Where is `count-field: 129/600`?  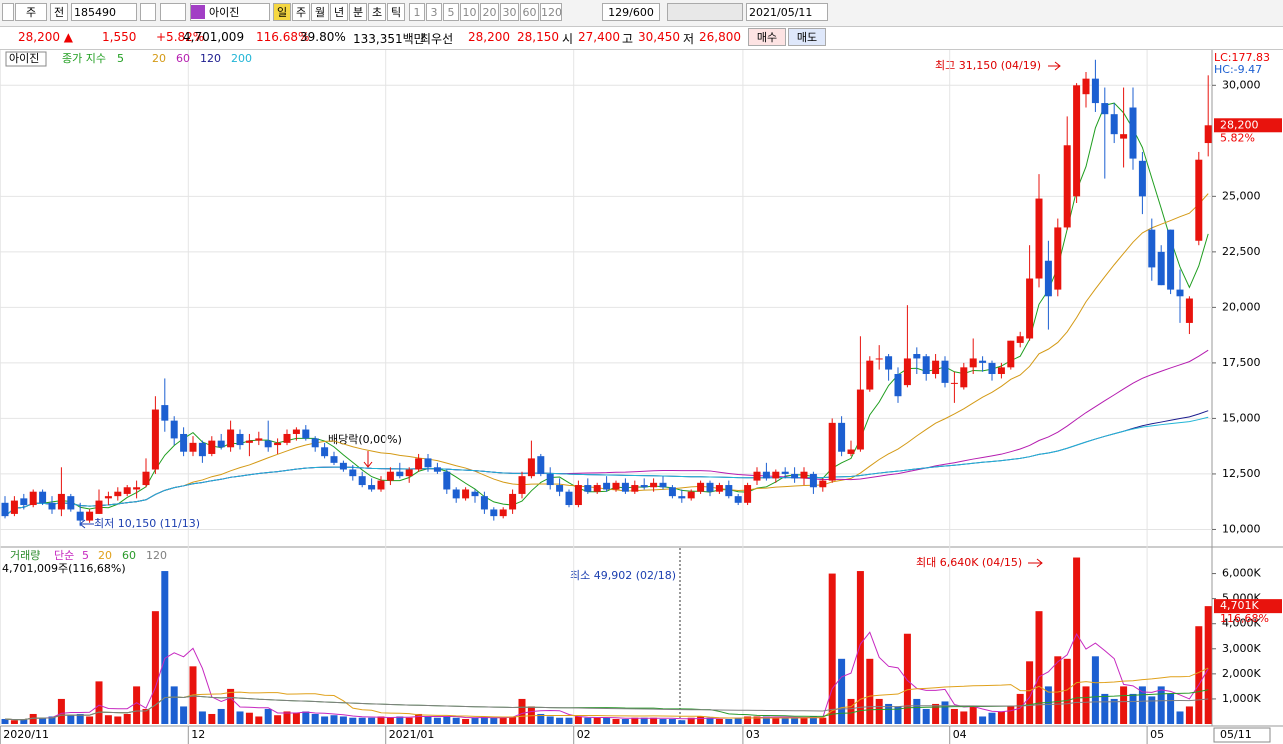
count-field: 129/600 is located at coordinates (631, 12).